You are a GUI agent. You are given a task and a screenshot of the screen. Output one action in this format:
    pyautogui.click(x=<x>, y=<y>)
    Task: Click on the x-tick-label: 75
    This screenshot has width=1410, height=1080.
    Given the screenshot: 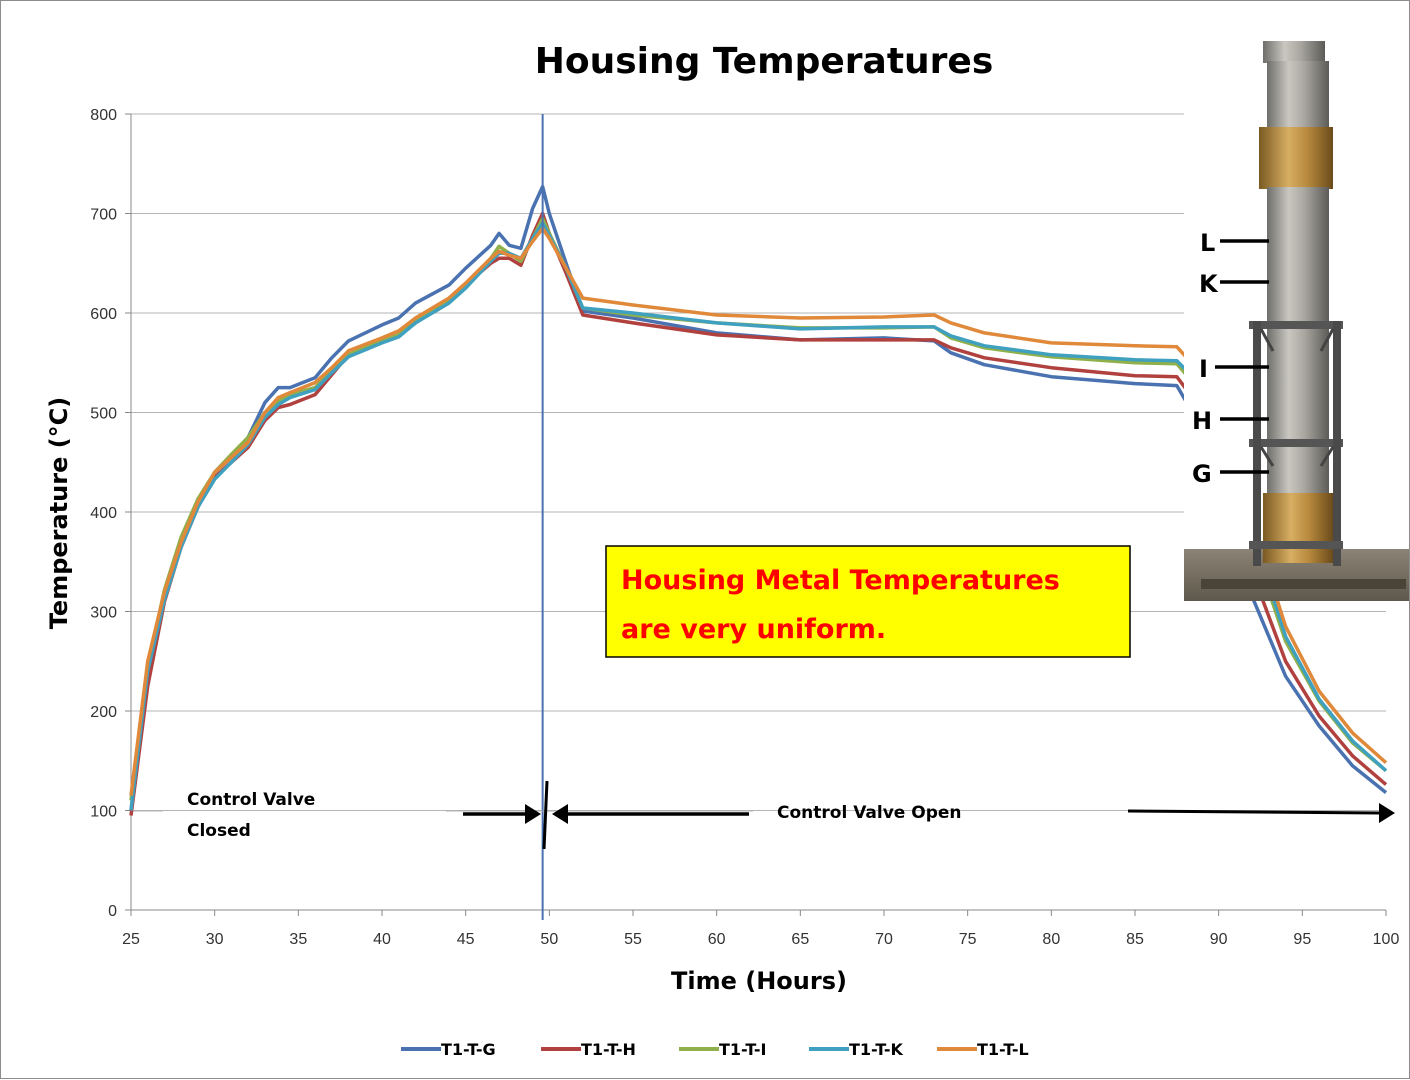 What is the action you would take?
    pyautogui.click(x=968, y=939)
    